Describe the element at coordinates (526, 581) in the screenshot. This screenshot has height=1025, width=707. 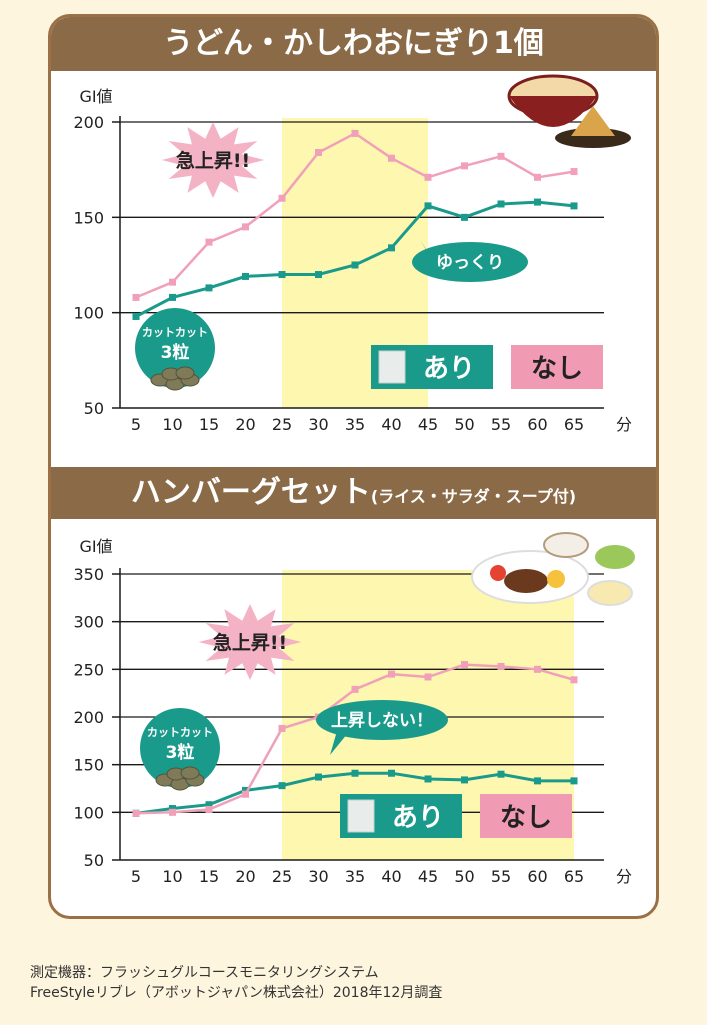
I see `hamburger-steak` at that location.